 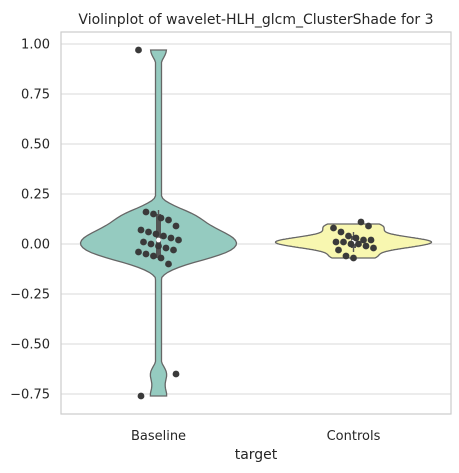 I want to click on y-tick-label: 1.00, so click(x=35, y=45).